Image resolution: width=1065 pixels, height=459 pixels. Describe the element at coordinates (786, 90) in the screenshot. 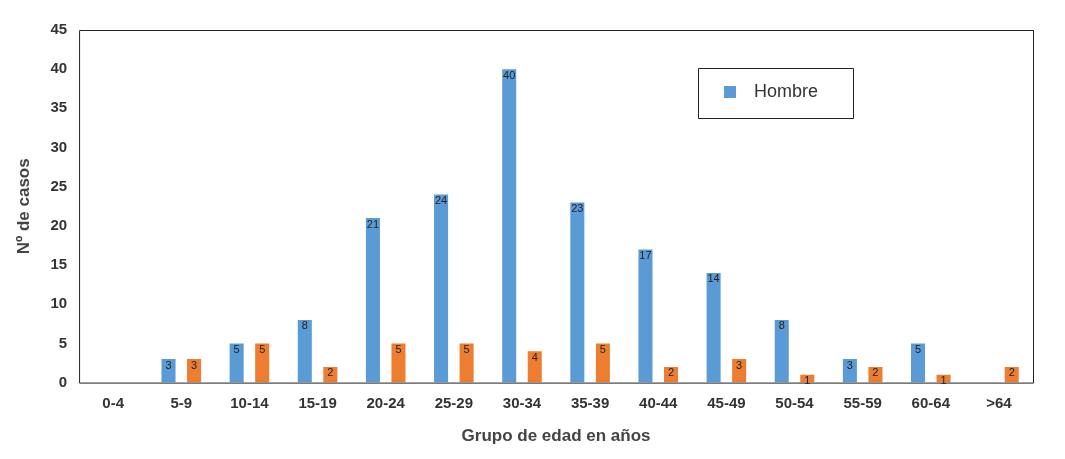

I see `legend-label: Hombre` at that location.